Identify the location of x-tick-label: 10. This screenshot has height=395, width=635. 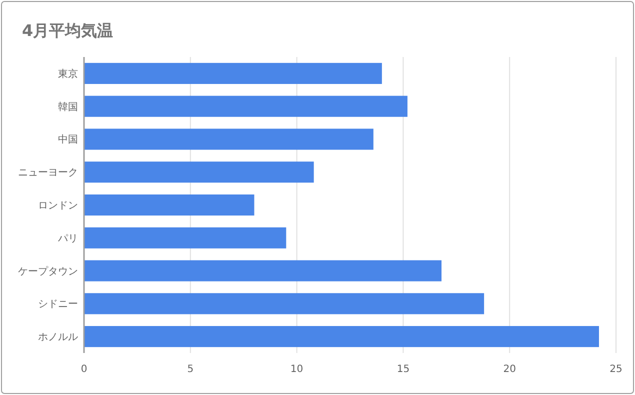
(297, 369).